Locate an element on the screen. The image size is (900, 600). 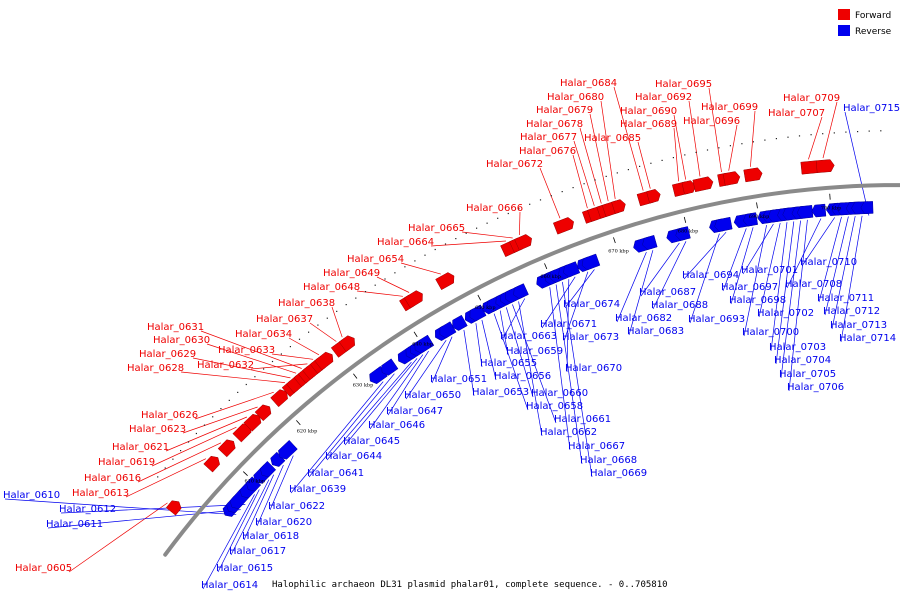
gene-label-halar-0688: Halar_0688 is located at coordinates (679, 305).